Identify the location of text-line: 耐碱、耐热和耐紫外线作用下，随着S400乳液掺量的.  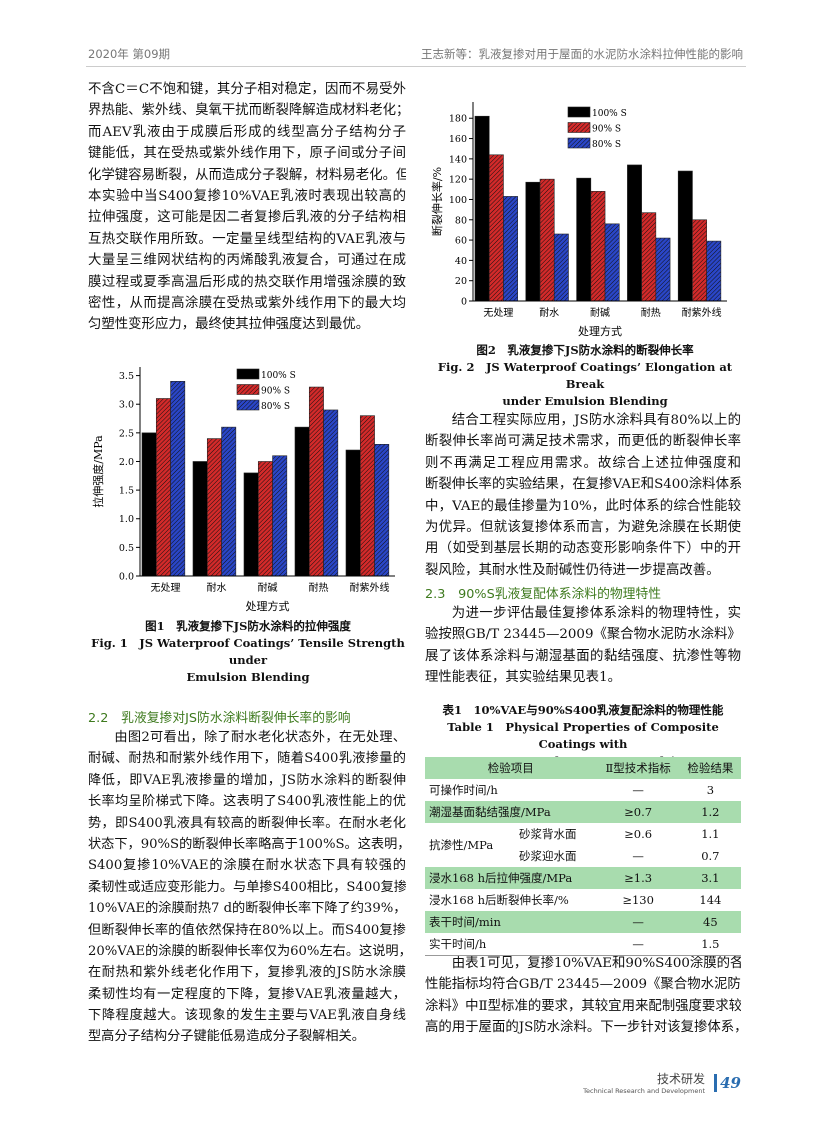
(247, 759).